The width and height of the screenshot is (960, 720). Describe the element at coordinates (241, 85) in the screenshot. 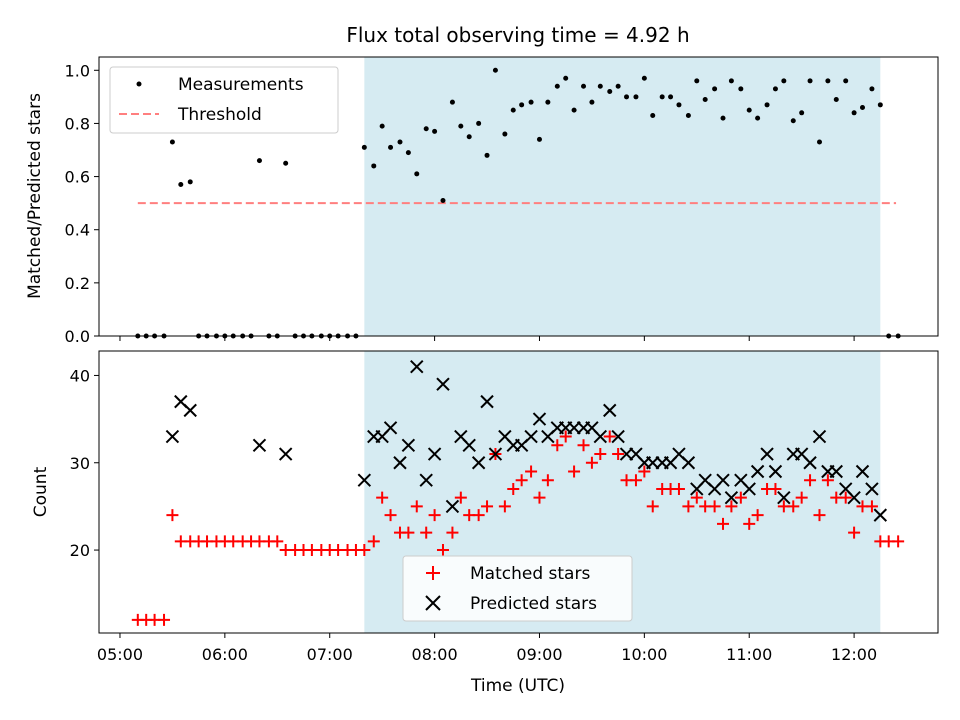

I see `legend-measurements-label: Measurements` at that location.